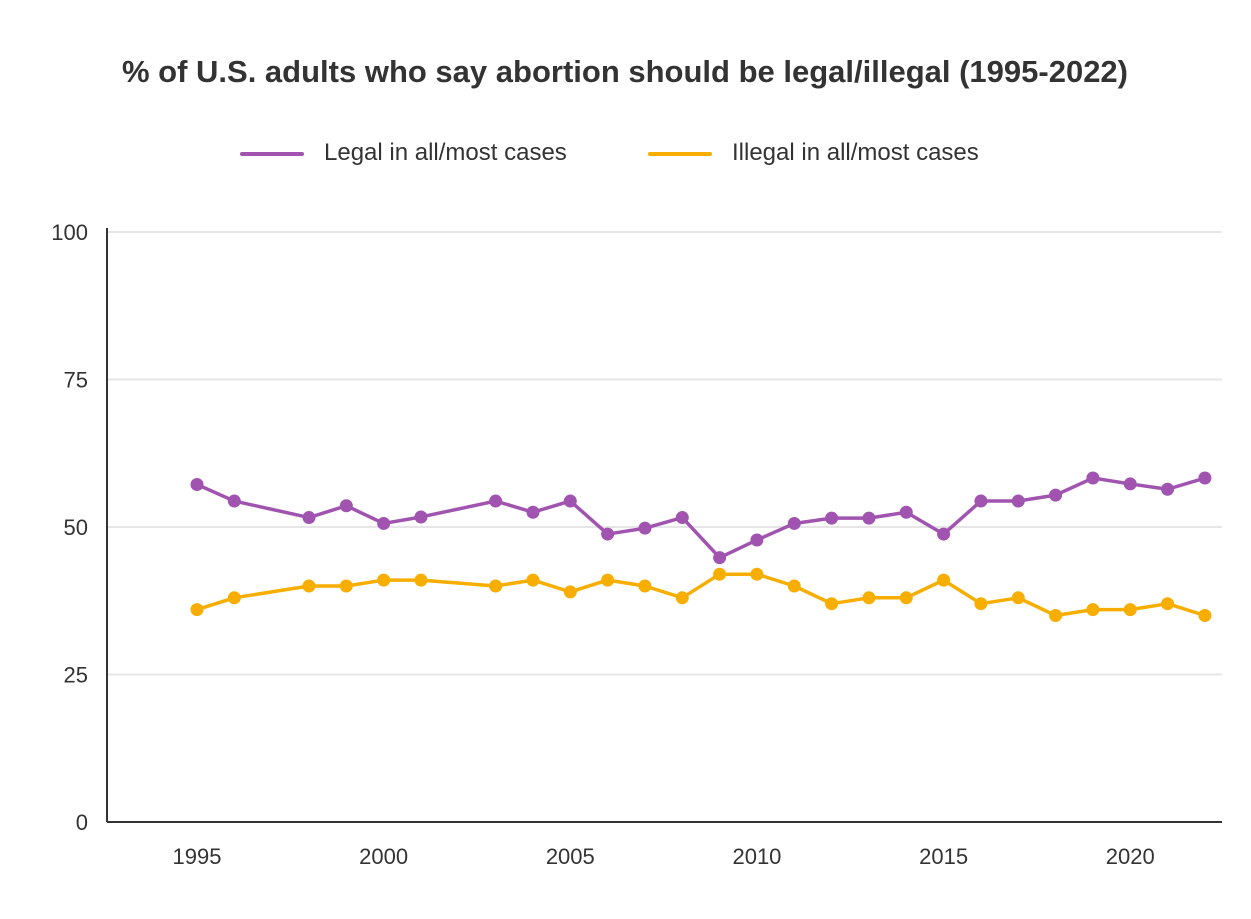 Image resolution: width=1251 pixels, height=919 pixels. What do you see at coordinates (76, 380) in the screenshot?
I see `y-tick-label: 75` at bounding box center [76, 380].